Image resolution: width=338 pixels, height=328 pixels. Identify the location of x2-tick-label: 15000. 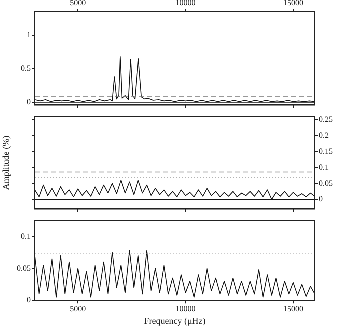
(293, 4).